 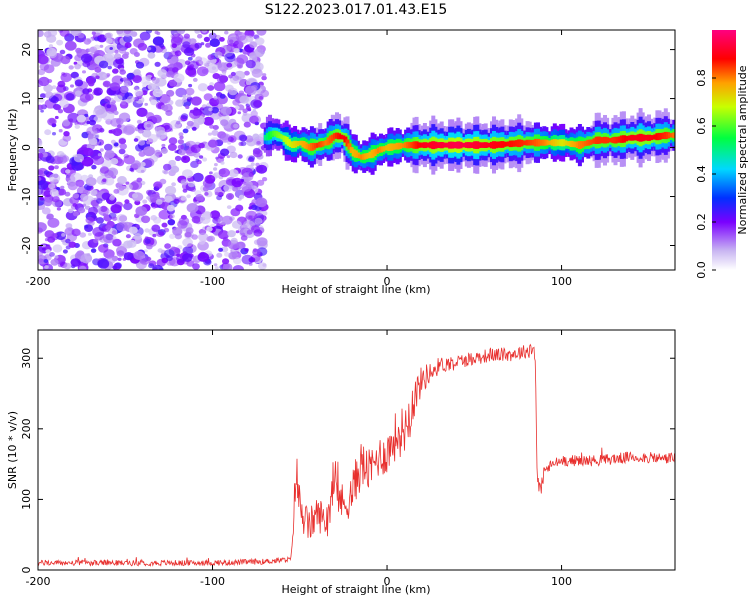 I want to click on spectrogram-ytick-label: -10, so click(x=26, y=197).